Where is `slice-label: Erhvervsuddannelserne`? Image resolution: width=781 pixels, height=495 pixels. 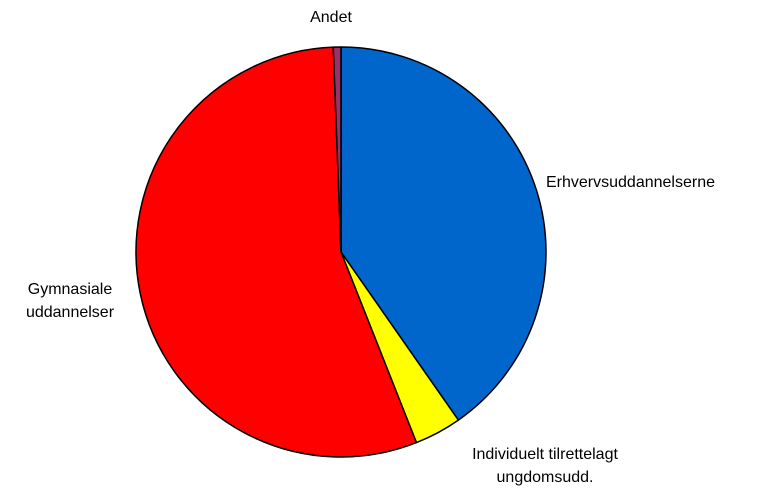 slice-label: Erhvervsuddannelserne is located at coordinates (630, 182).